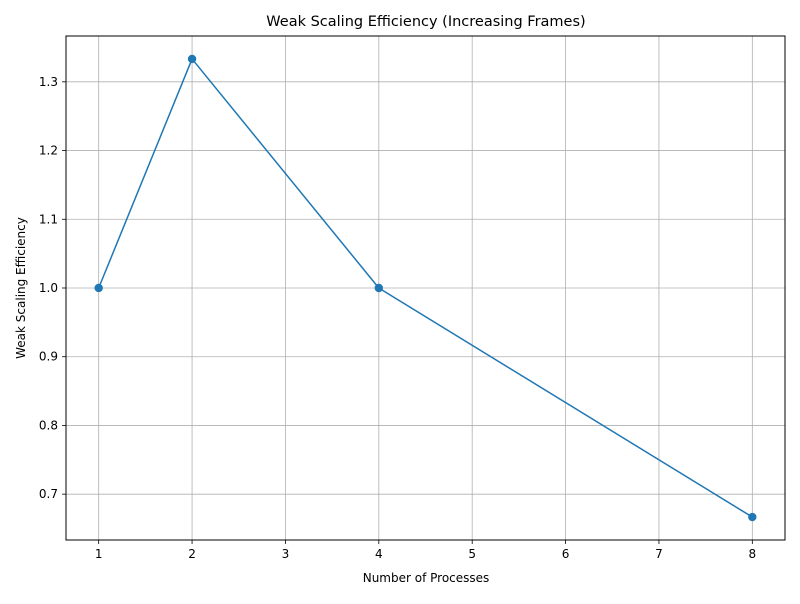 This screenshot has width=800, height=604. What do you see at coordinates (566, 554) in the screenshot?
I see `x-tick-label: 6` at bounding box center [566, 554].